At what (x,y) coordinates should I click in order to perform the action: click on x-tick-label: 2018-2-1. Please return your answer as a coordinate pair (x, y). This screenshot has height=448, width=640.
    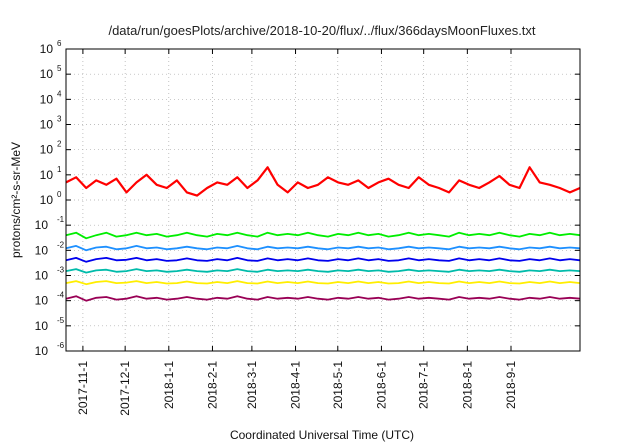
    Looking at the image, I should click on (212, 385).